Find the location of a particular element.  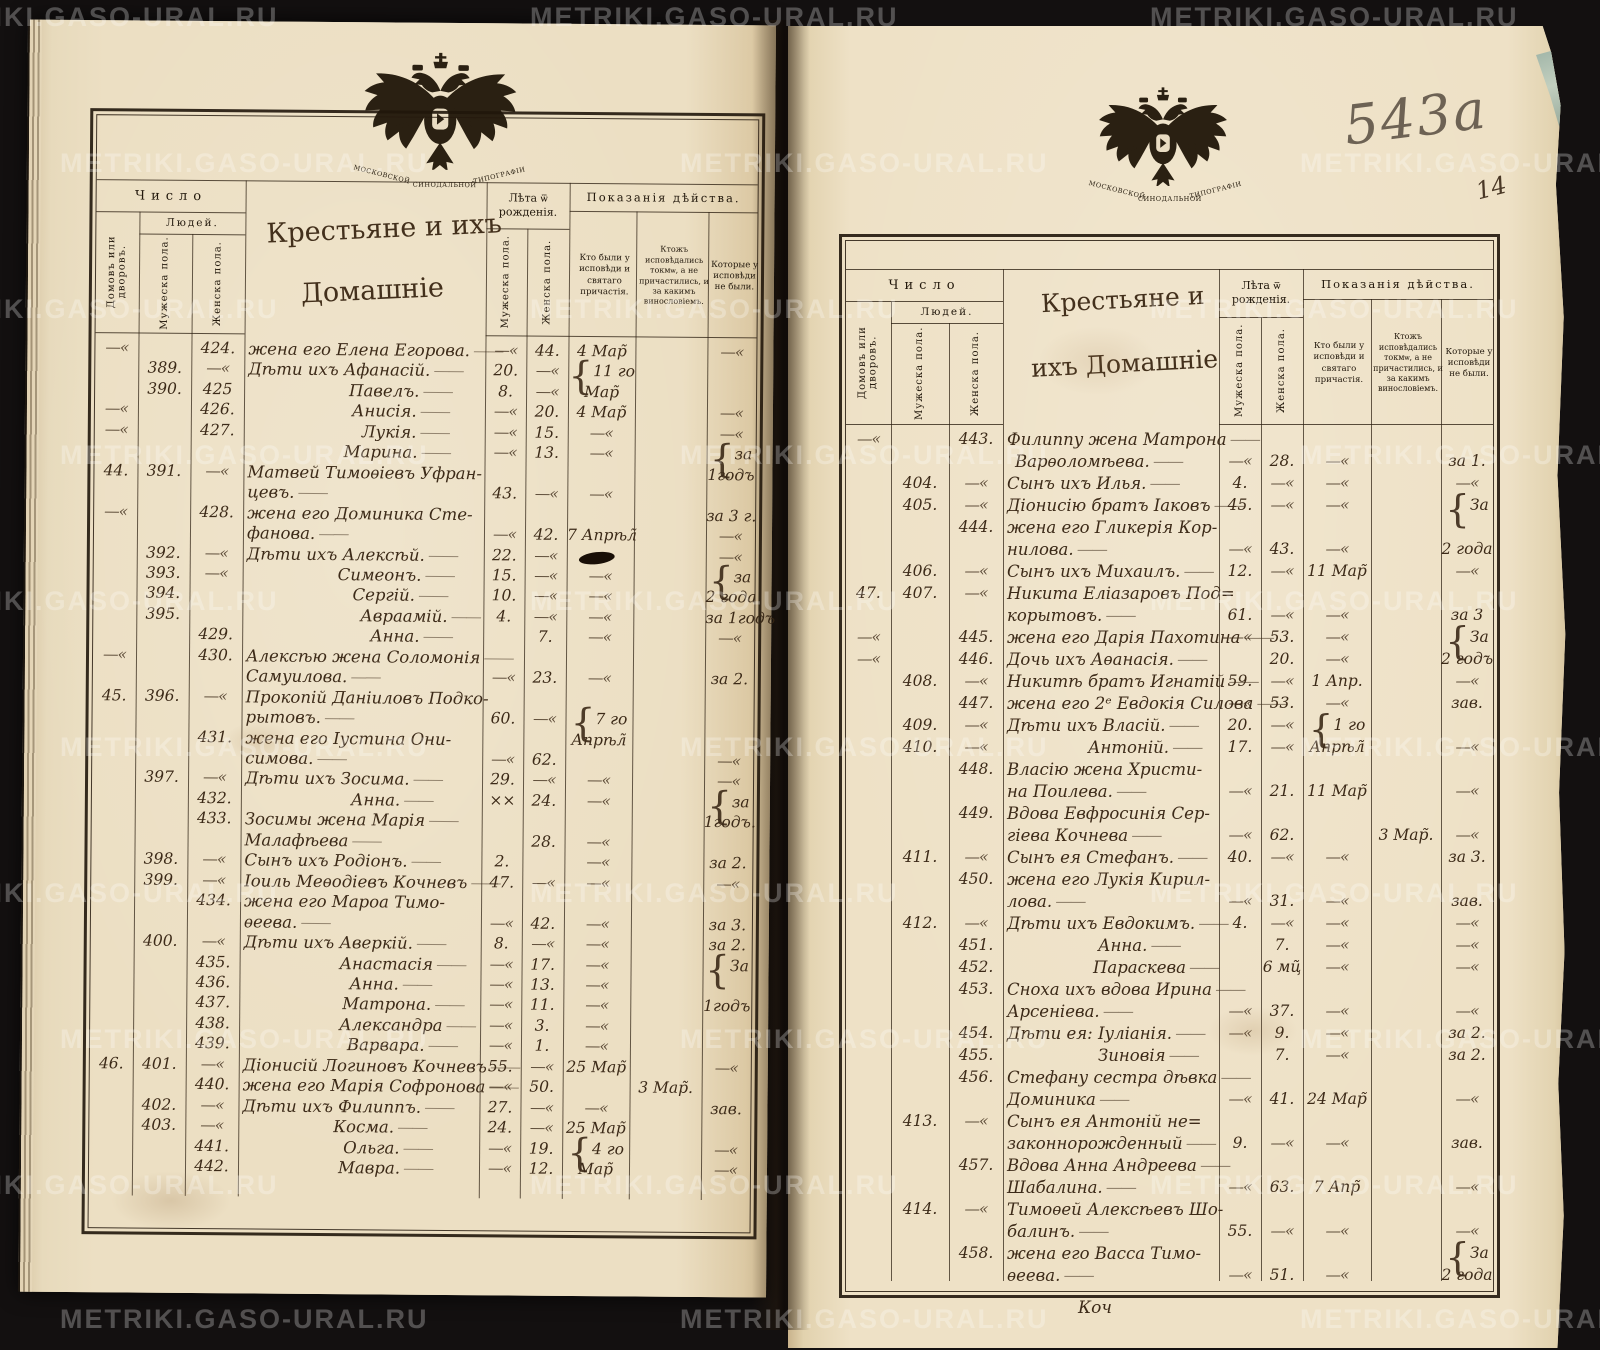

ribbon-text-center: СИНОДАЛЬНОЙ is located at coordinates (1170, 199).